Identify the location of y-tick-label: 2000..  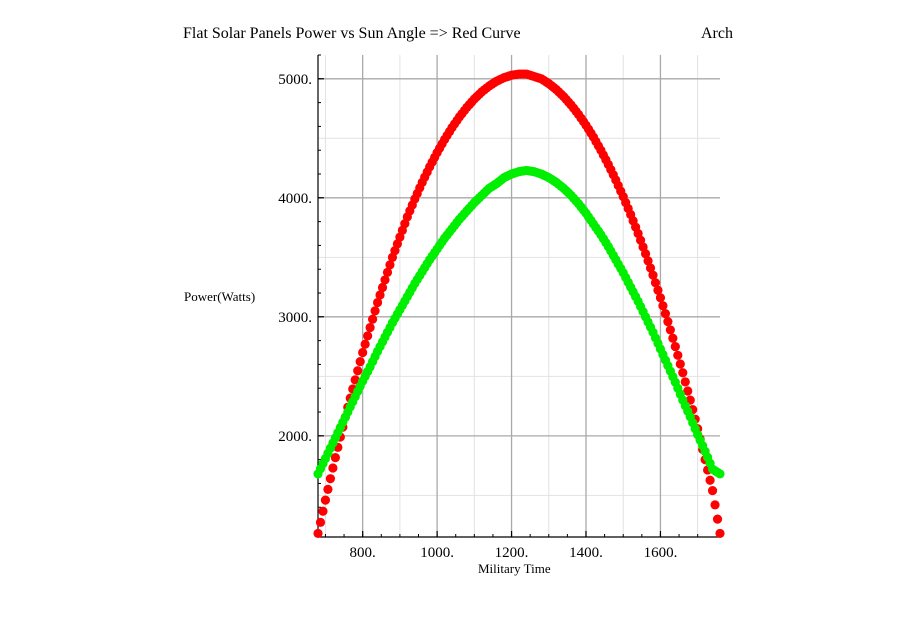
(295, 437).